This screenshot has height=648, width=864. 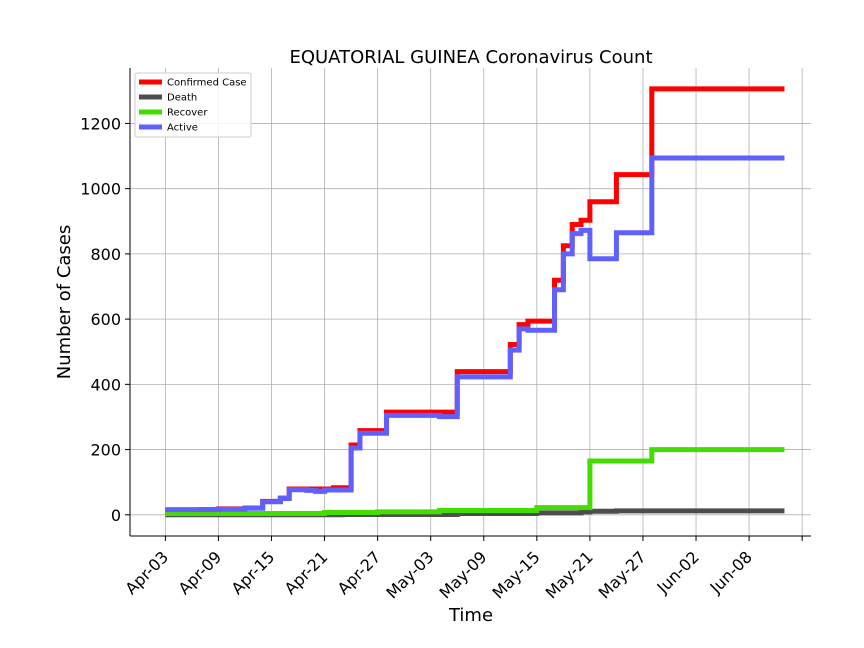 What do you see at coordinates (678, 572) in the screenshot?
I see `x-tick-label: Jun-02` at bounding box center [678, 572].